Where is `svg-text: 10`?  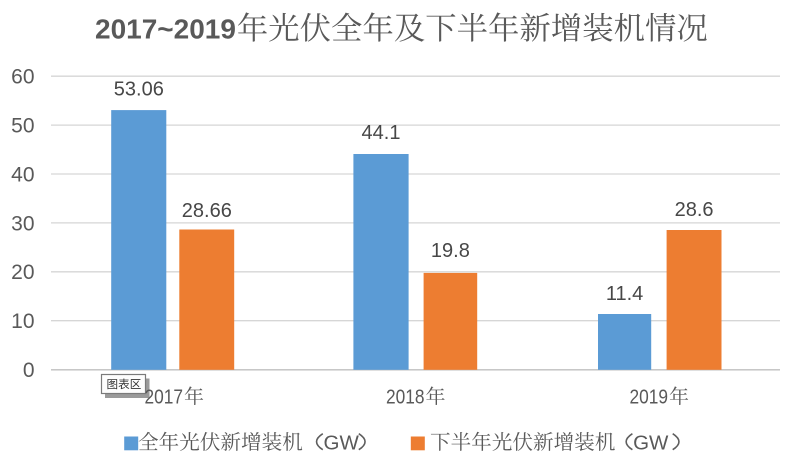
svg-text: 10 is located at coordinates (22, 321).